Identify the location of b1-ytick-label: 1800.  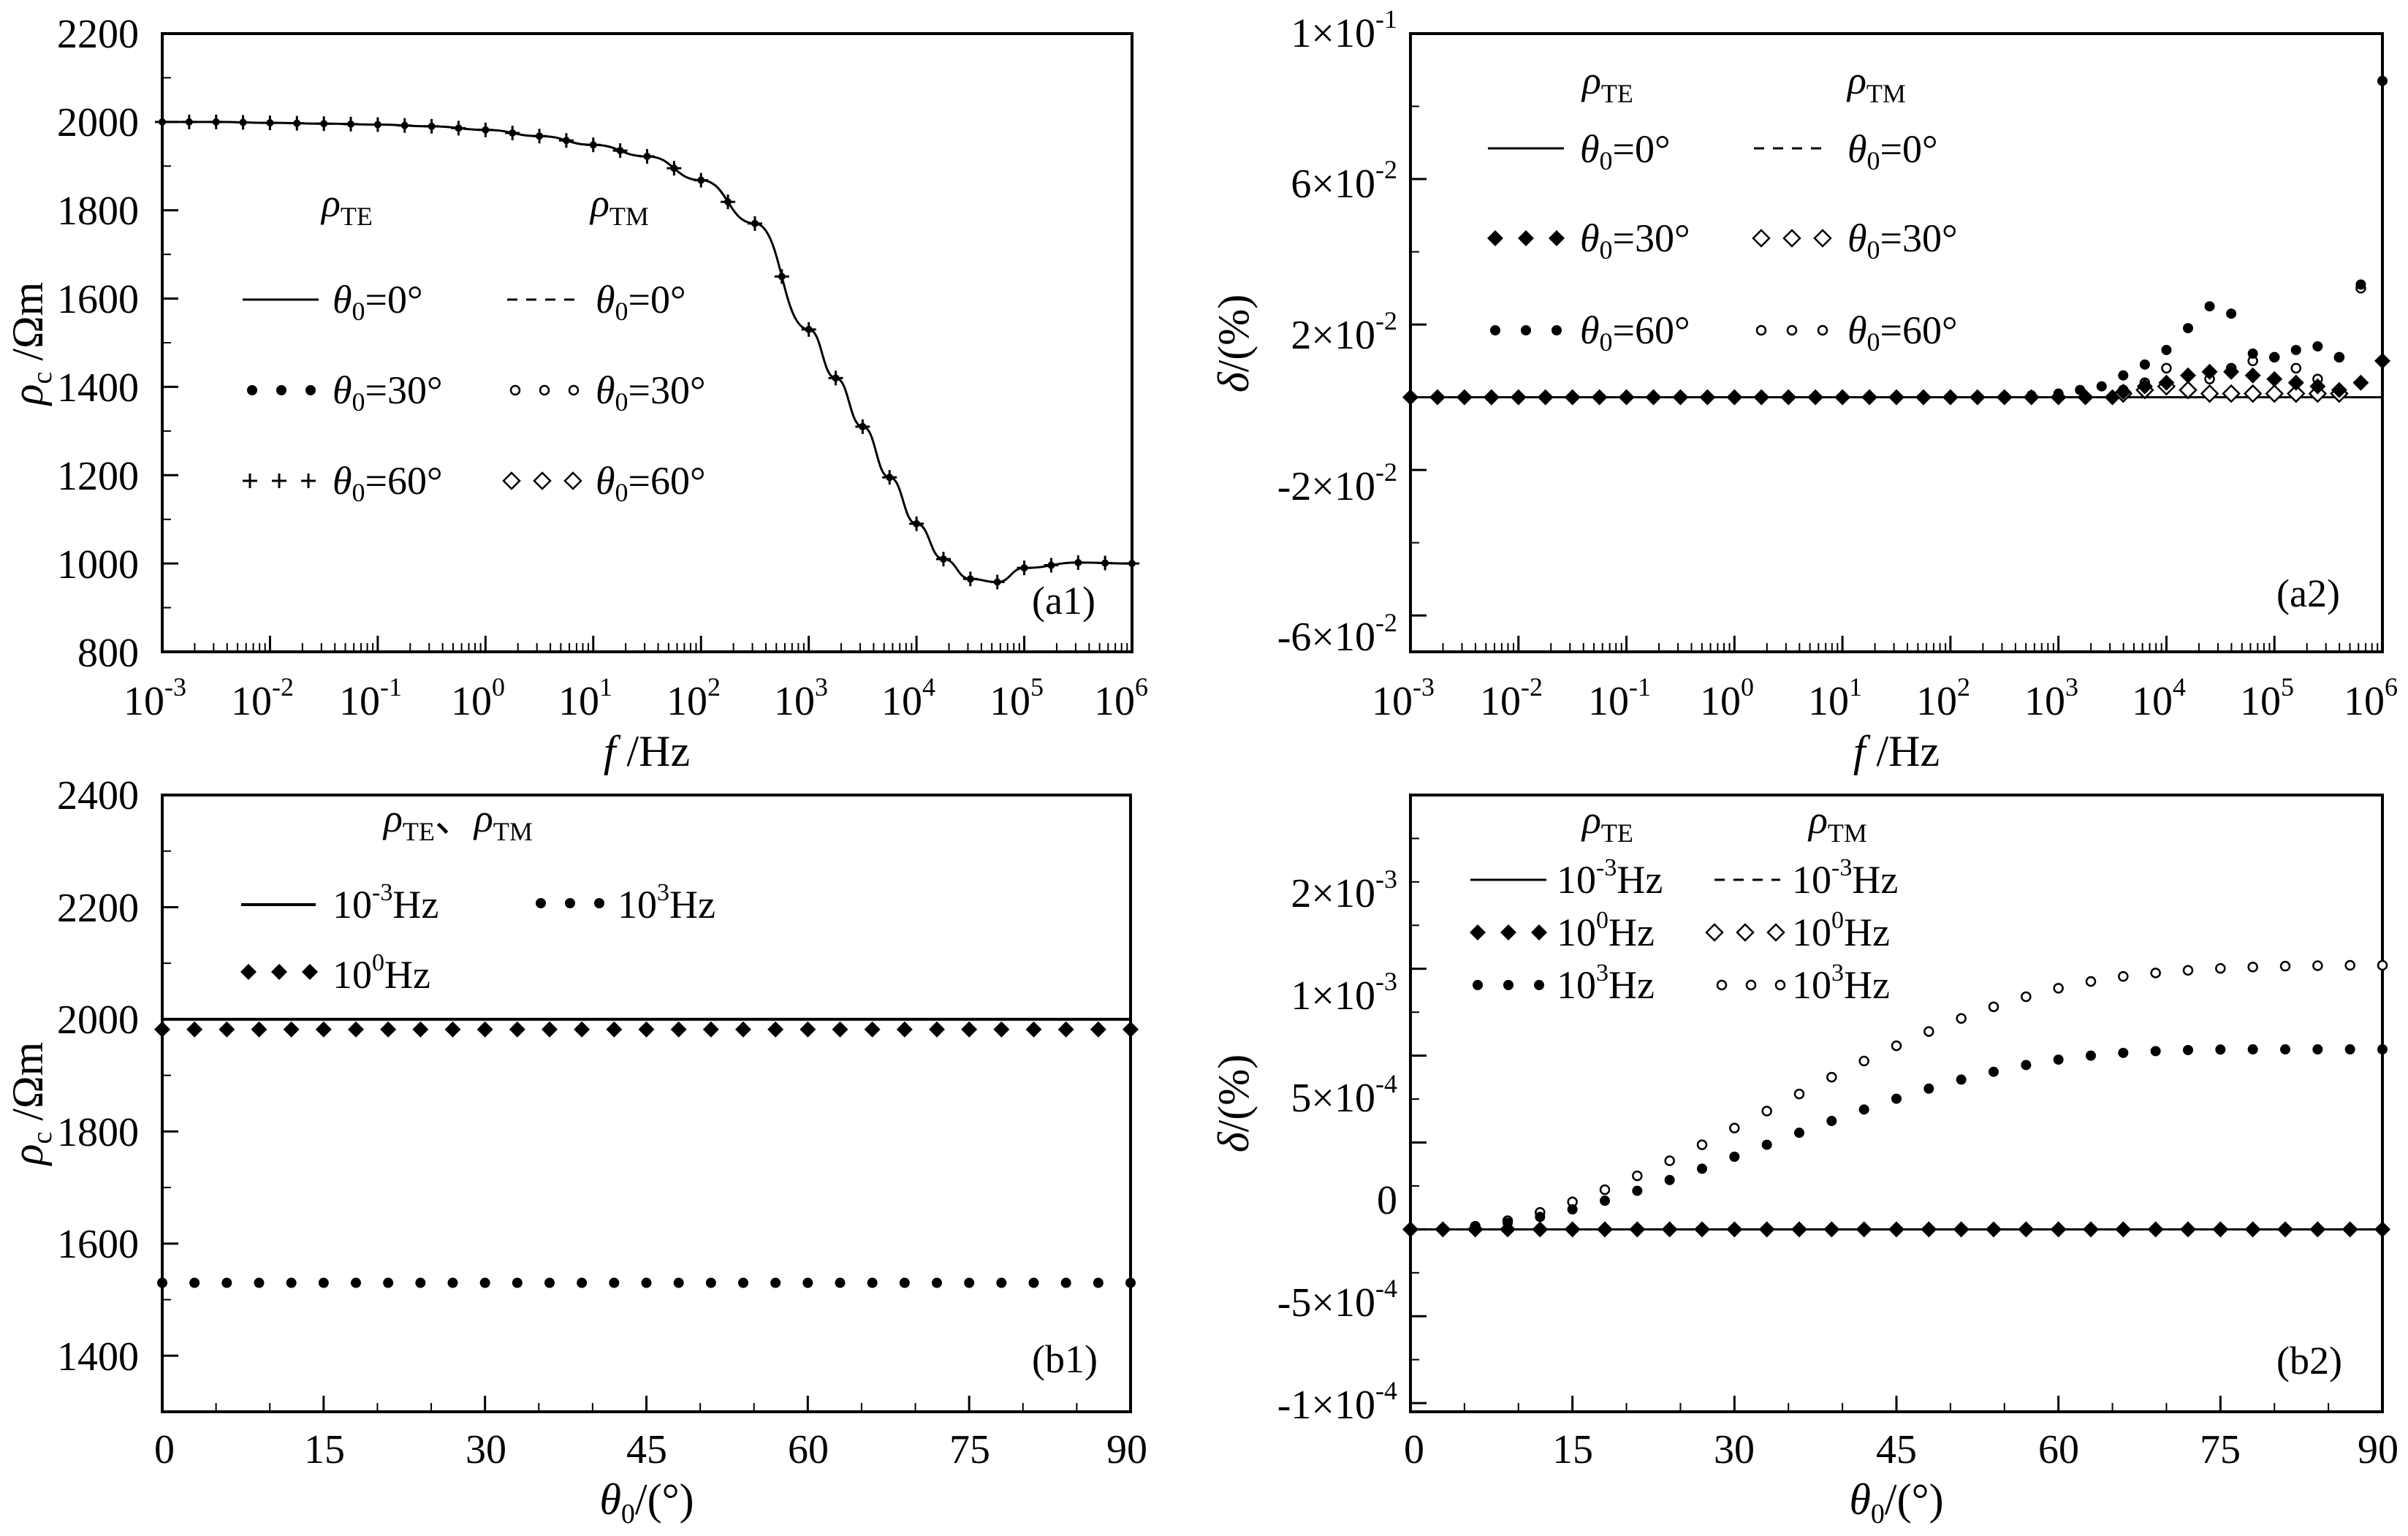
(98, 1132).